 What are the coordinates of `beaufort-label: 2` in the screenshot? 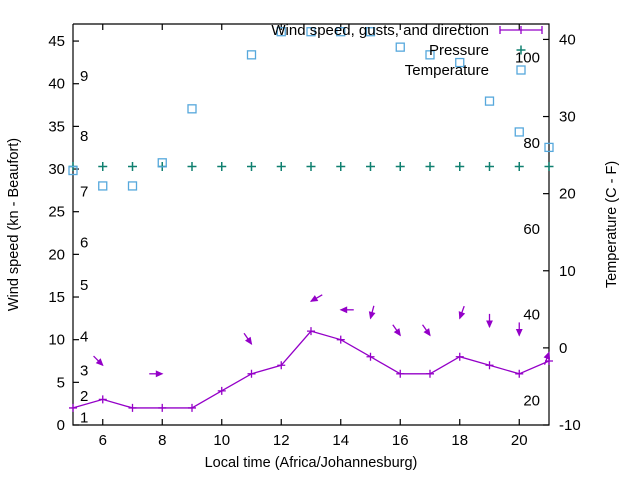 It's located at (84, 396).